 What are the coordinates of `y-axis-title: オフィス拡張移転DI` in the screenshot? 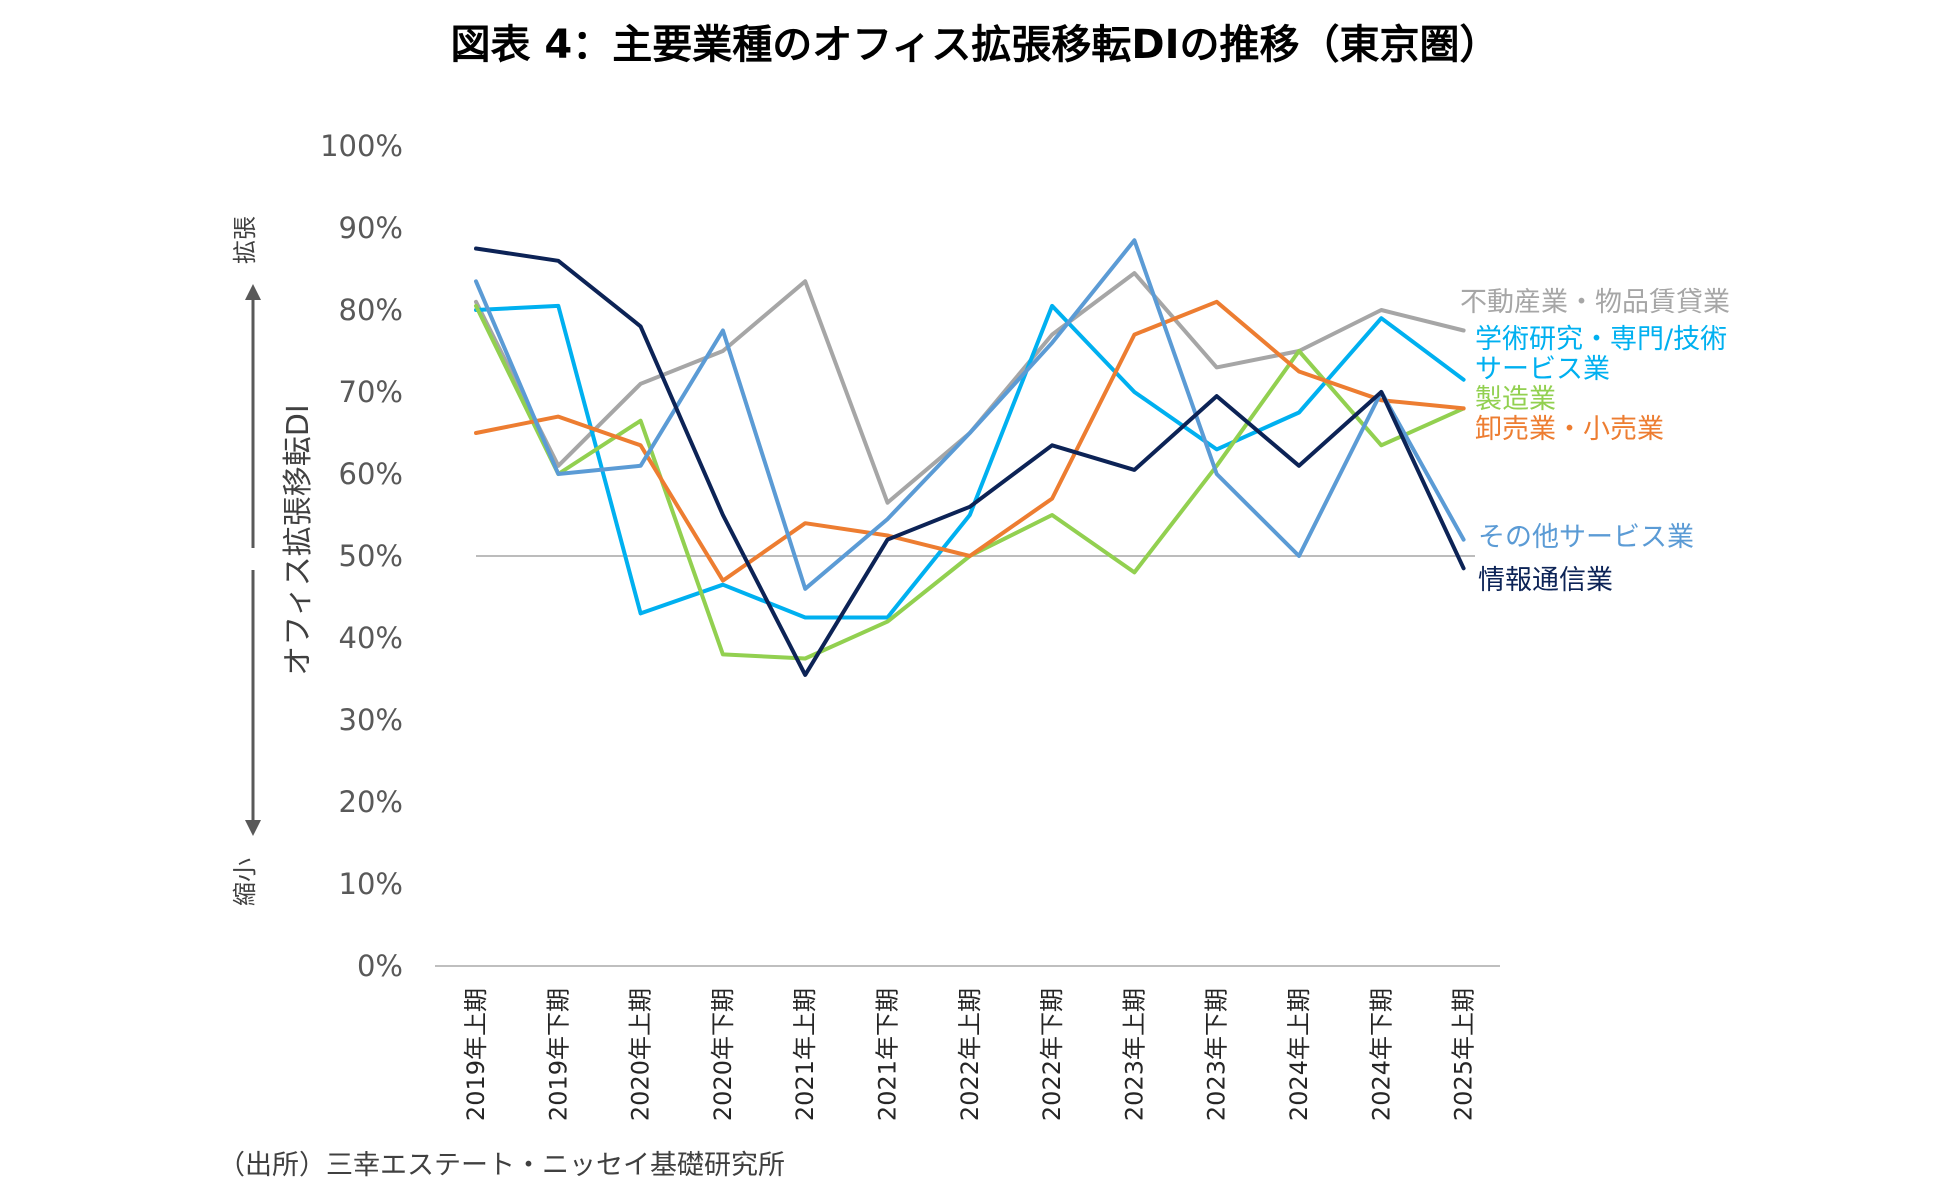 It's located at (298, 539).